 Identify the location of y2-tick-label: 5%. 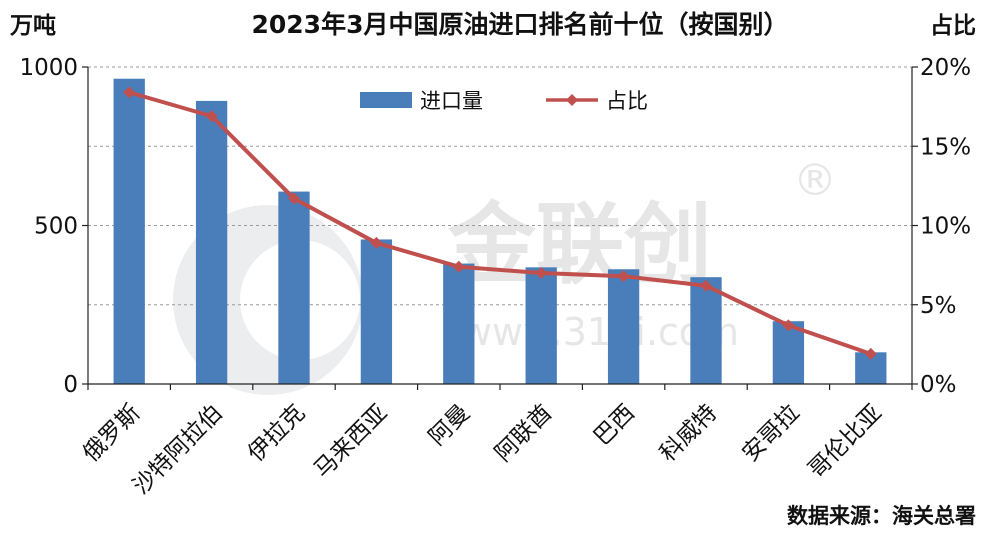
(938, 306).